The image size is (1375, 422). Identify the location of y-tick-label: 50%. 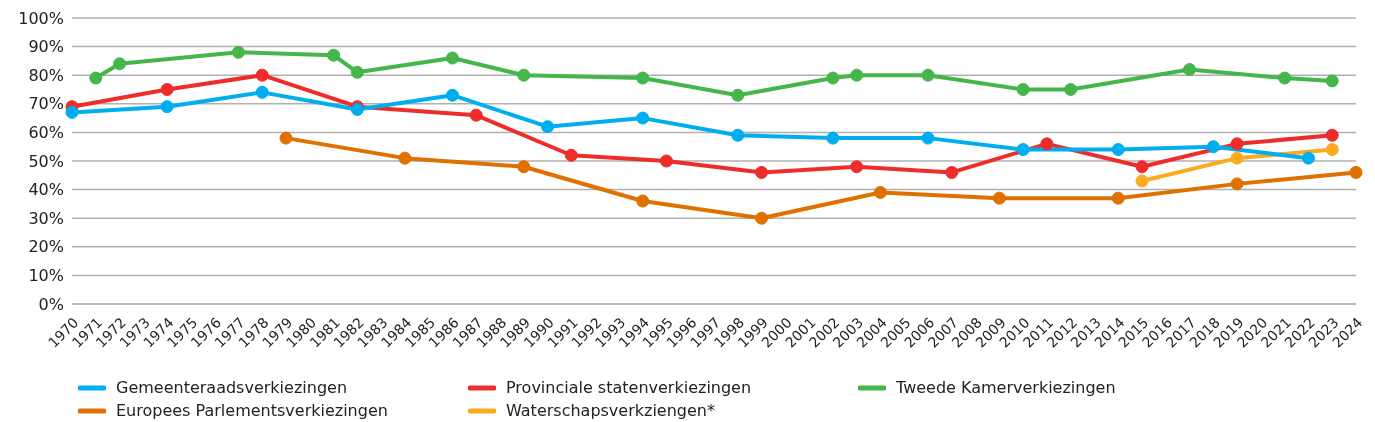
(46, 161).